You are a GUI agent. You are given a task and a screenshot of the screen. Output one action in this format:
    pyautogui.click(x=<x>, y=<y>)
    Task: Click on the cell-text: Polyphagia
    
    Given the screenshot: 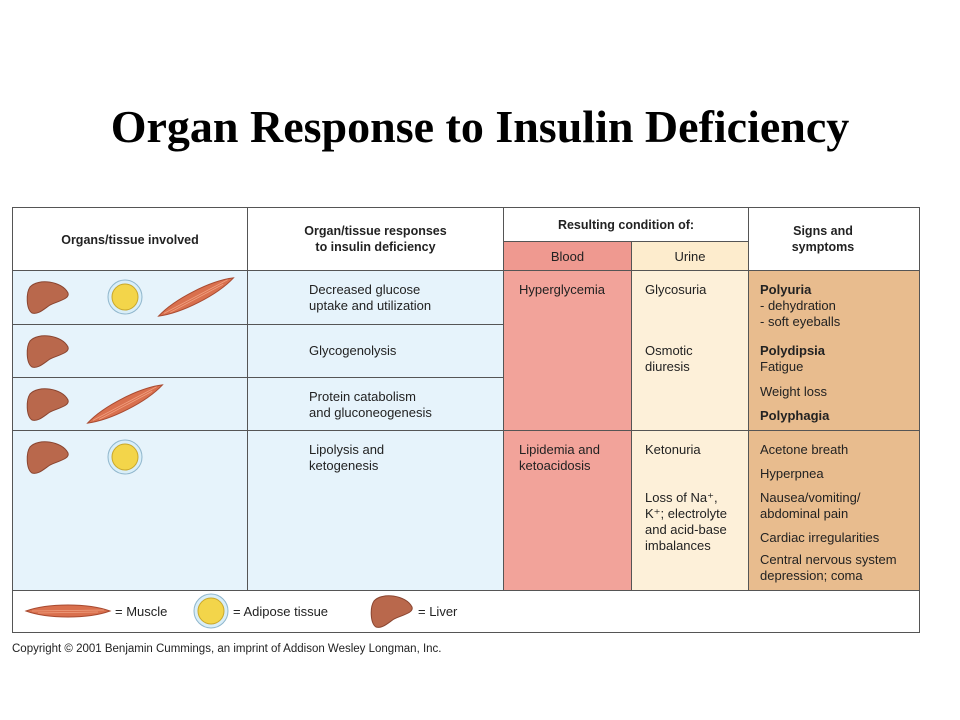 What is the action you would take?
    pyautogui.click(x=794, y=416)
    